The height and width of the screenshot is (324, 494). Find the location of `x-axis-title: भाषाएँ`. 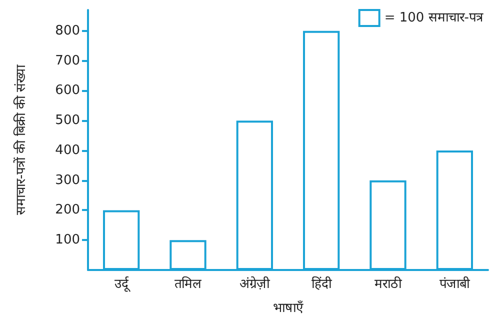

x-axis-title: भाषाएँ is located at coordinates (288, 308).